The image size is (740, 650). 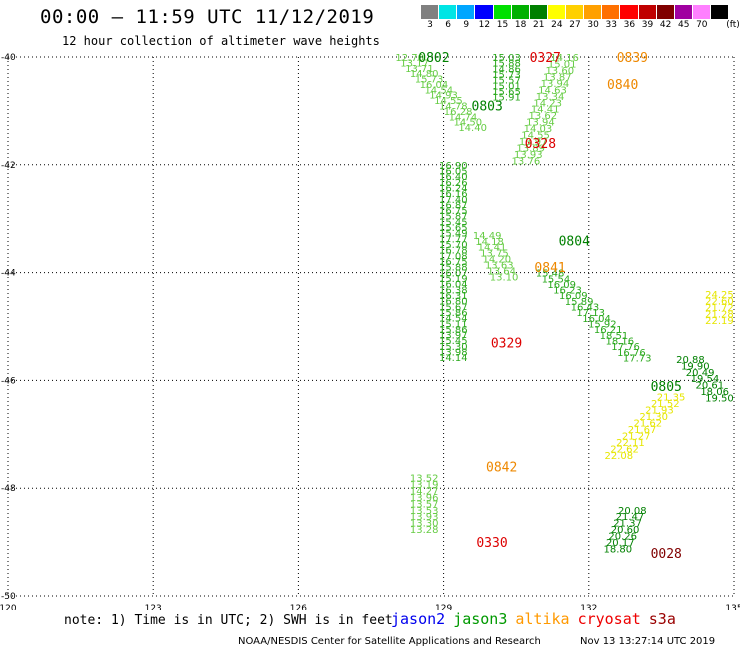 I want to click on wave-height-value: 21.37, so click(x=627, y=524).